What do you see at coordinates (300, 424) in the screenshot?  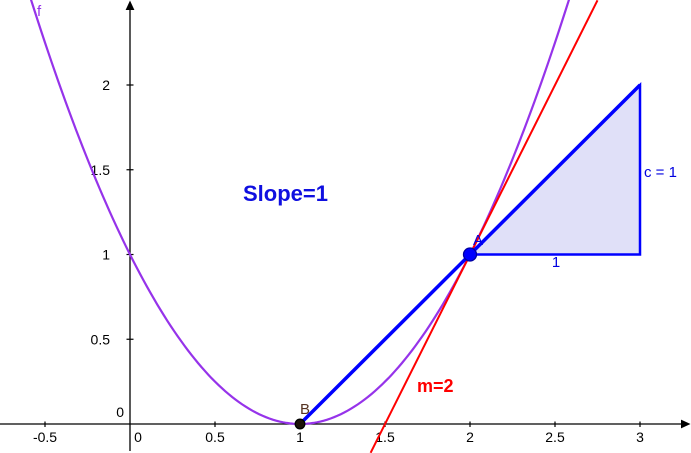 I see `point-B` at bounding box center [300, 424].